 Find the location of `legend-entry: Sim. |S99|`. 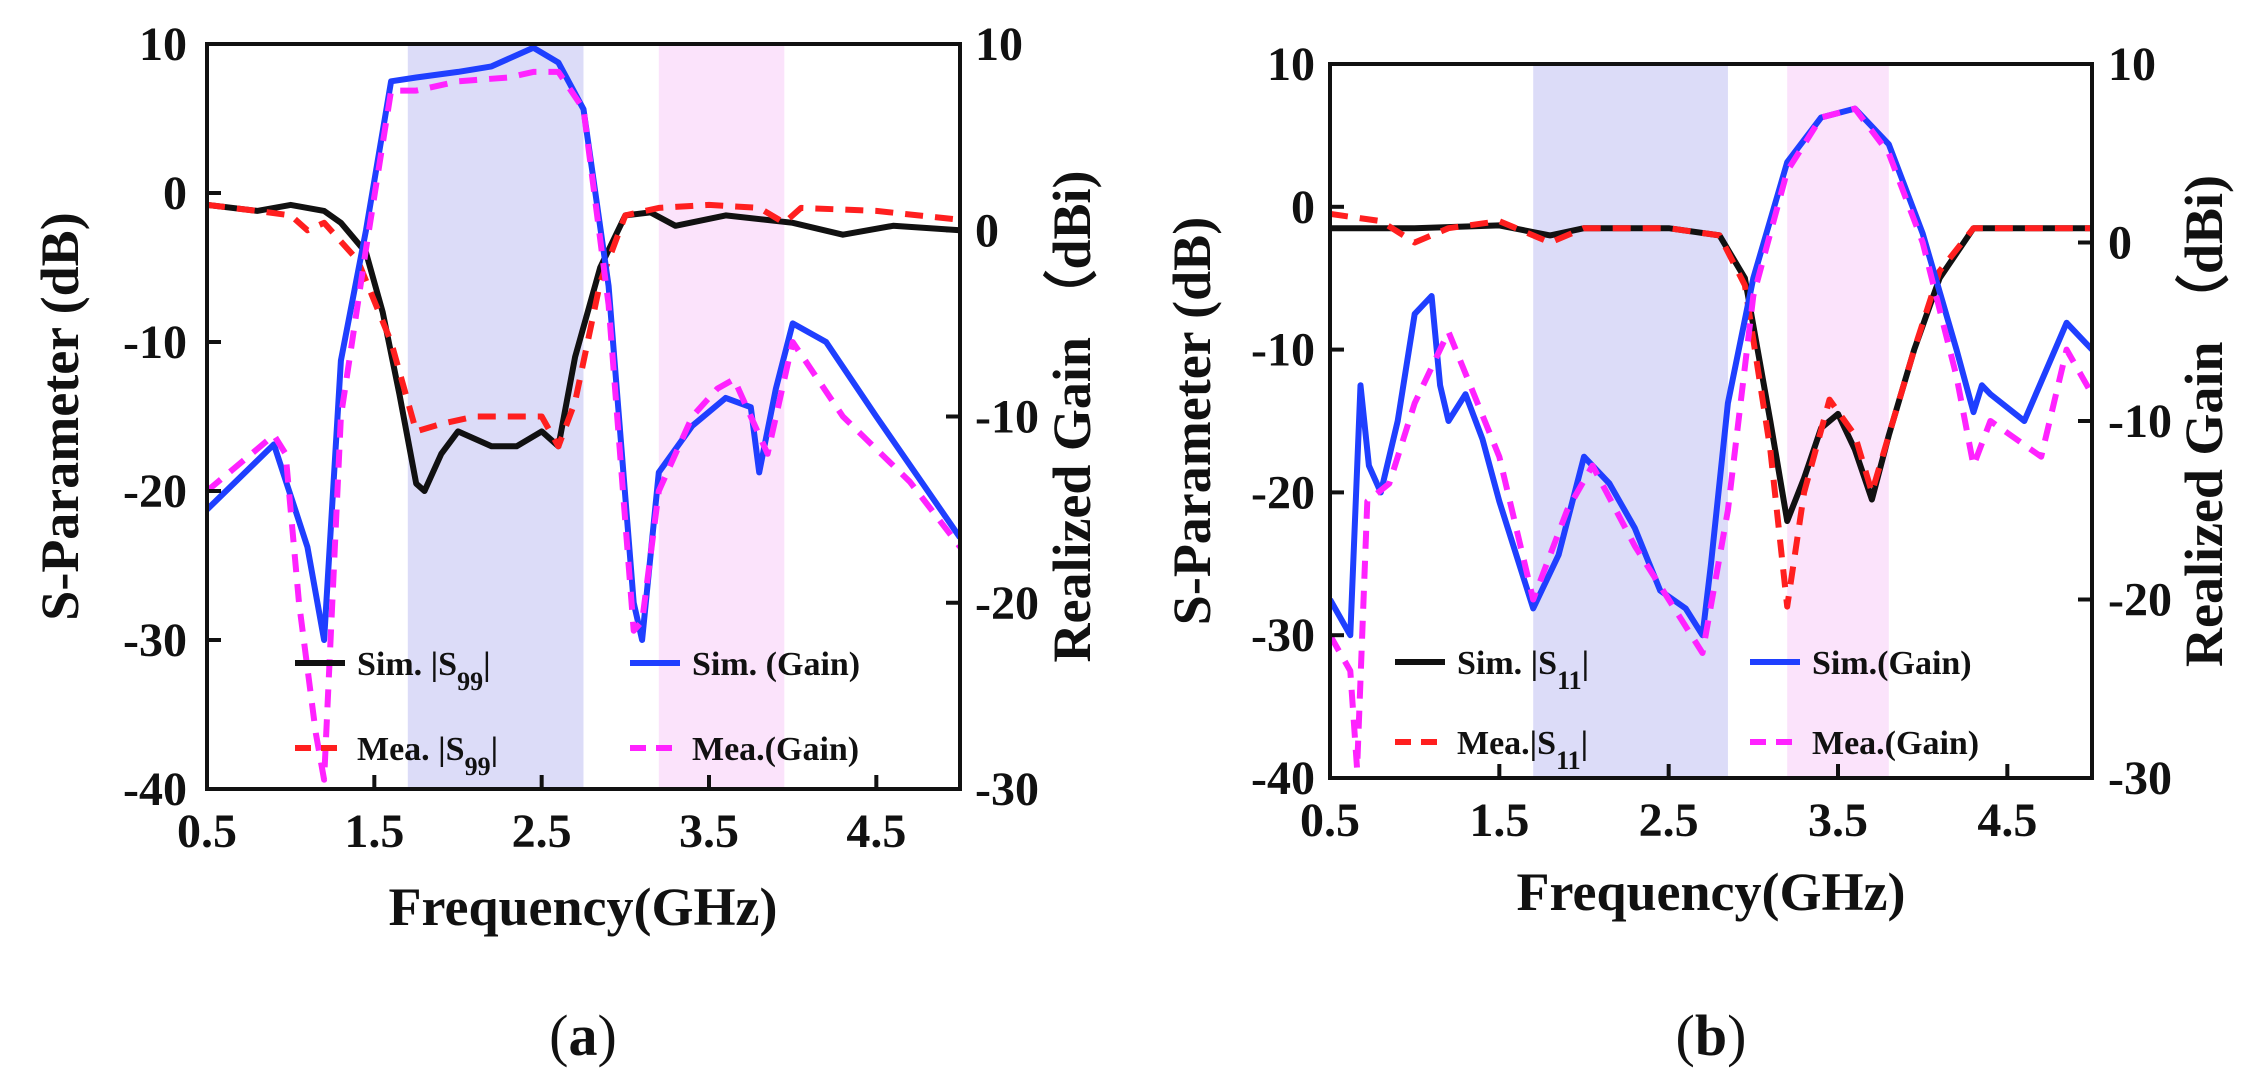

legend-entry: Sim. |S99| is located at coordinates (393, 671).